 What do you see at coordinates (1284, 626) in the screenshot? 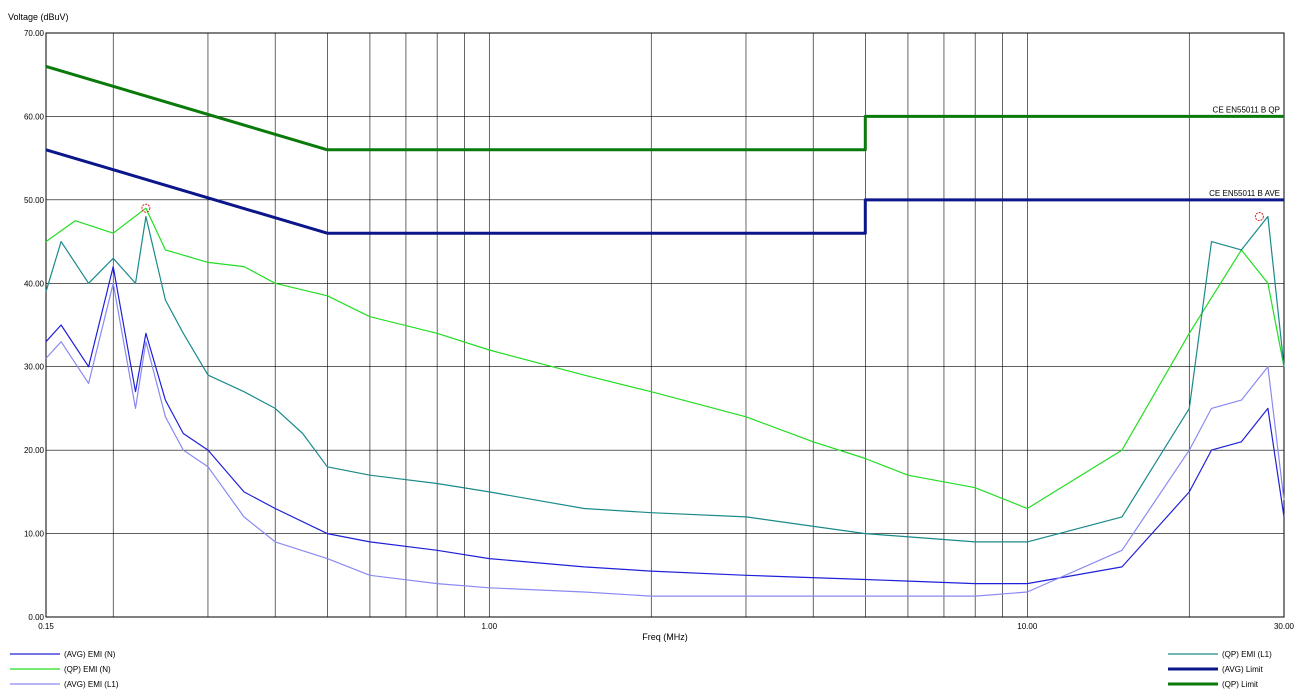
I see `x-tick-label: 30.00` at bounding box center [1284, 626].